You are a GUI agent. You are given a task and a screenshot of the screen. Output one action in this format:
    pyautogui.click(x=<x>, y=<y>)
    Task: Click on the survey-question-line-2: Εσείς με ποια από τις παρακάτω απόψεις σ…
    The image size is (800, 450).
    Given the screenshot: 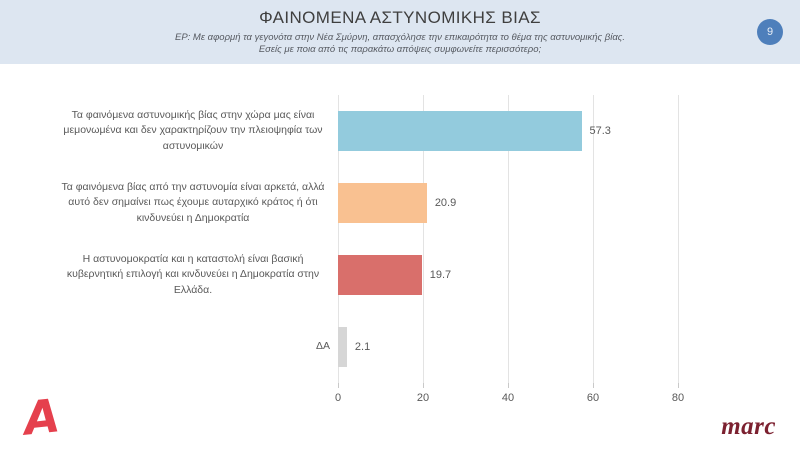 What is the action you would take?
    pyautogui.click(x=400, y=50)
    